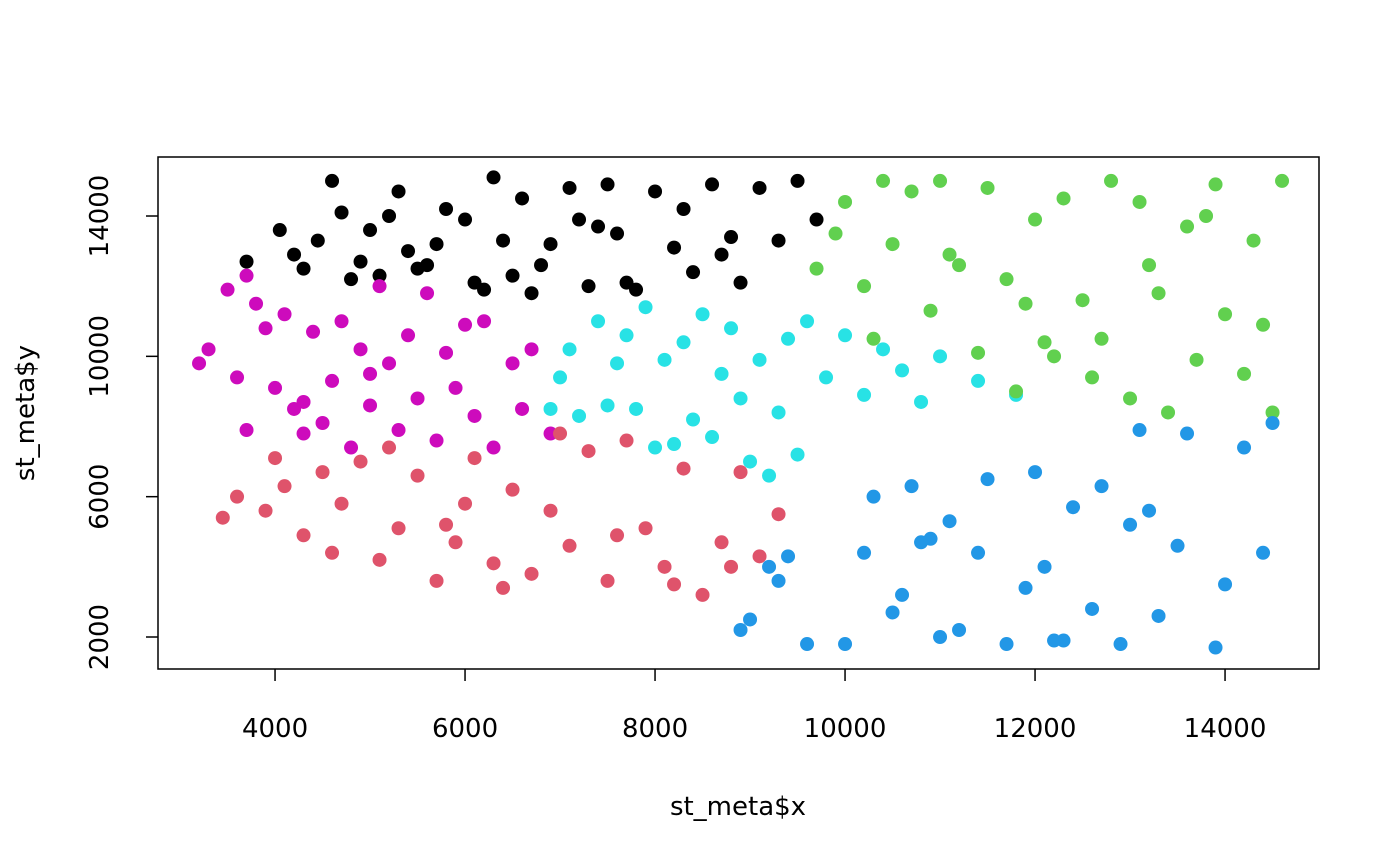 The width and height of the screenshot is (1400, 866). Describe the element at coordinates (845, 729) in the screenshot. I see `x-tick-label: 10000` at that location.